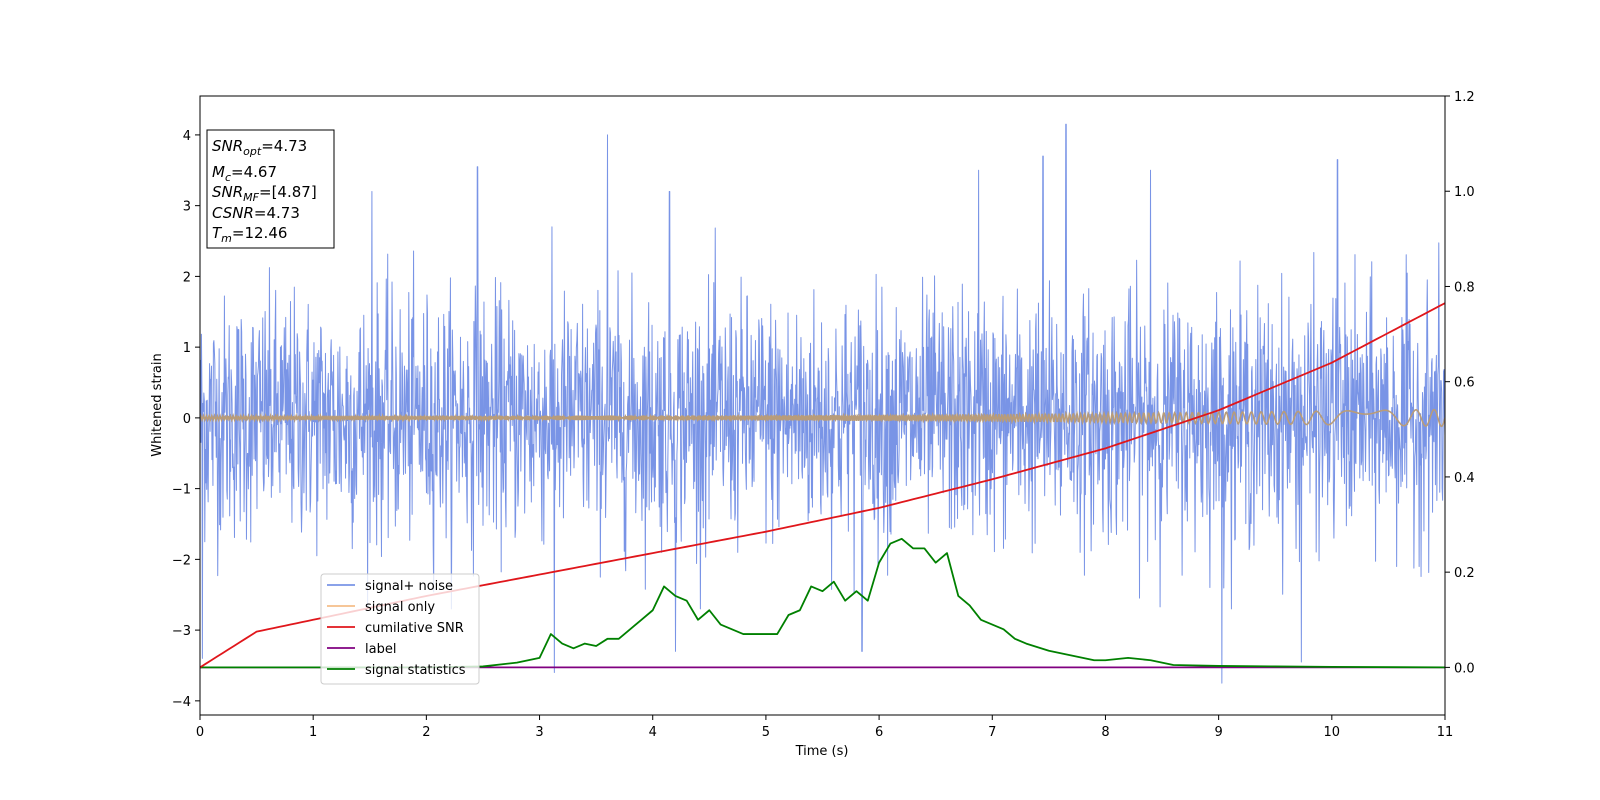 The height and width of the screenshot is (800, 1600). I want to click on y-right-tick-label: 0.2, so click(1464, 573).